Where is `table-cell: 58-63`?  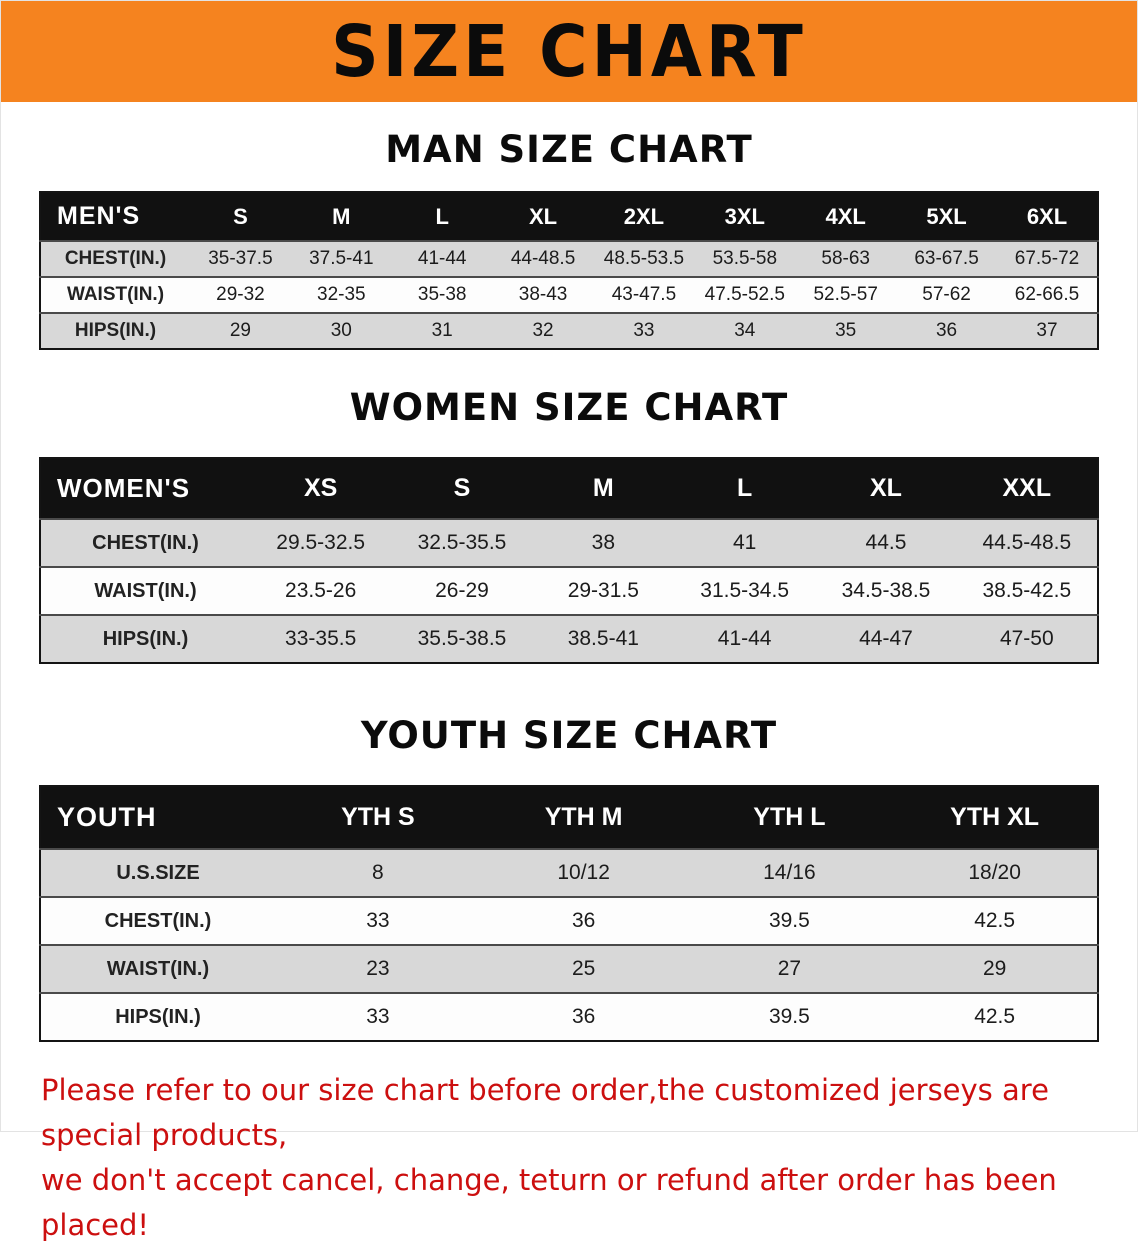 table-cell: 58-63 is located at coordinates (846, 259).